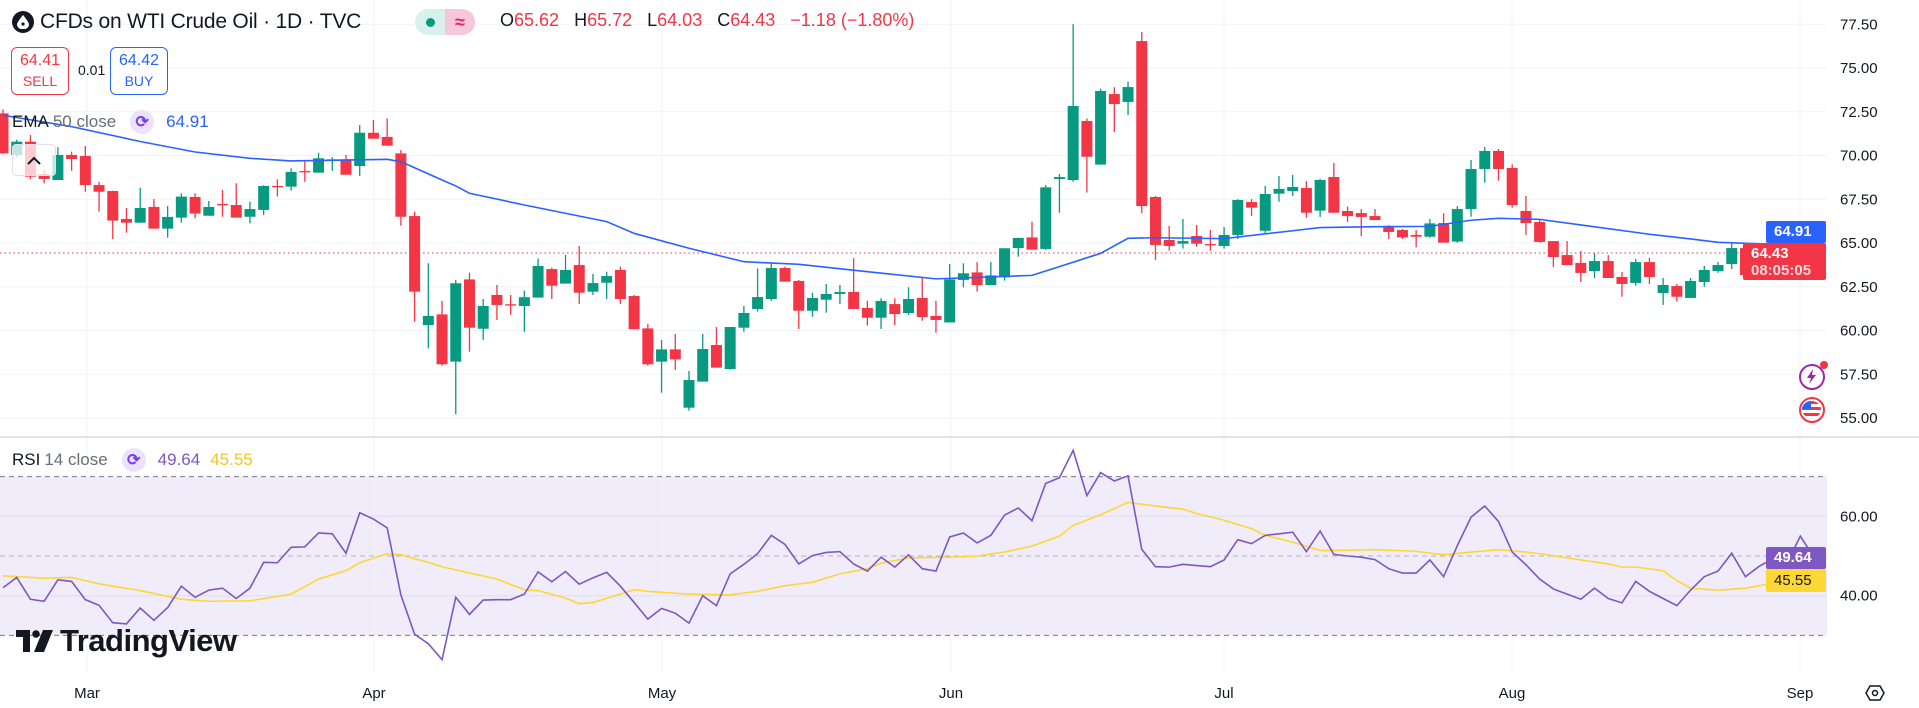  Describe the element at coordinates (87, 693) in the screenshot. I see `time-axis-label: Mar` at that location.